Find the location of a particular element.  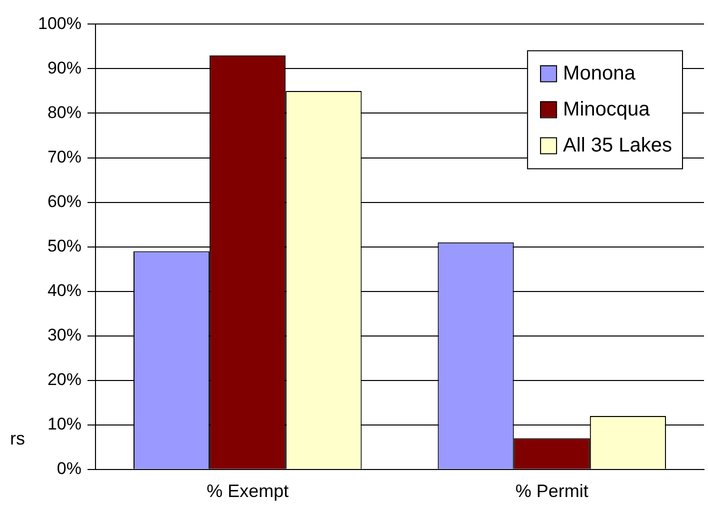

y-tick-label: 80% is located at coordinates (64, 112).